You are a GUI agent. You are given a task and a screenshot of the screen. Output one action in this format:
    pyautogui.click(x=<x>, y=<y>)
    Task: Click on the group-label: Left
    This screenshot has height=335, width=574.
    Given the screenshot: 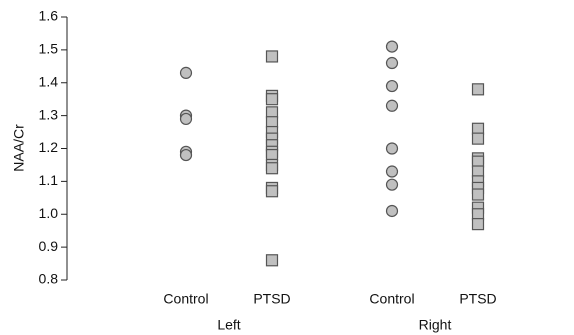 What is the action you would take?
    pyautogui.click(x=228, y=325)
    